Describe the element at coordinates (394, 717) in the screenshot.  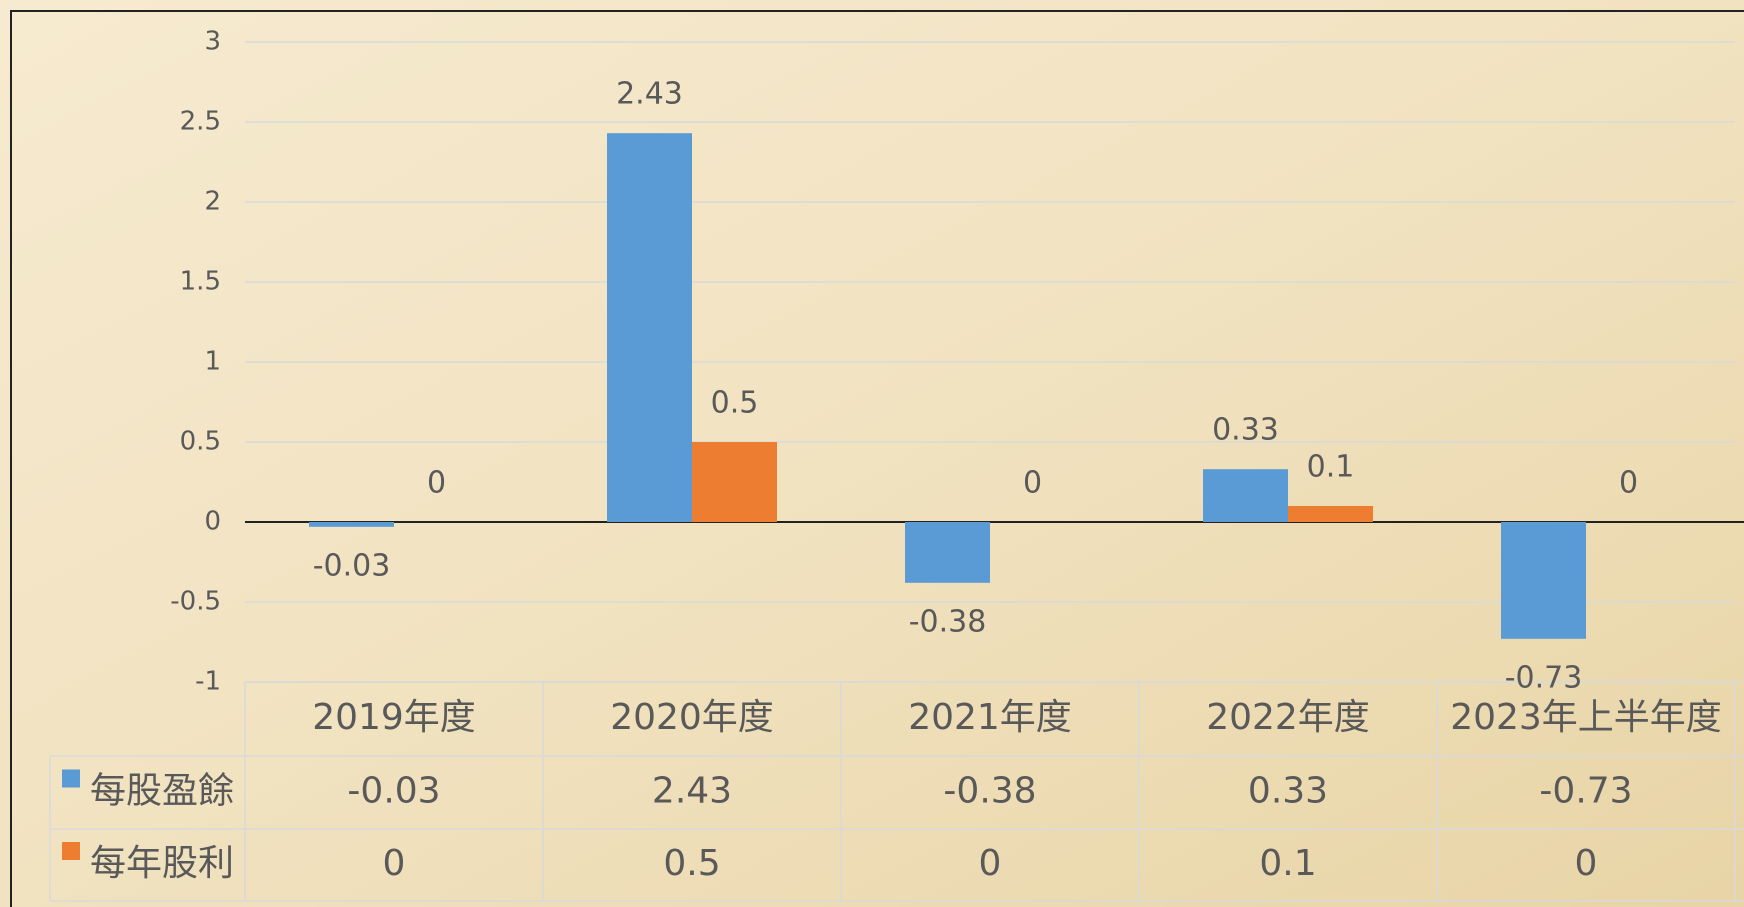
I see `x-tick-label: 2019年度` at that location.